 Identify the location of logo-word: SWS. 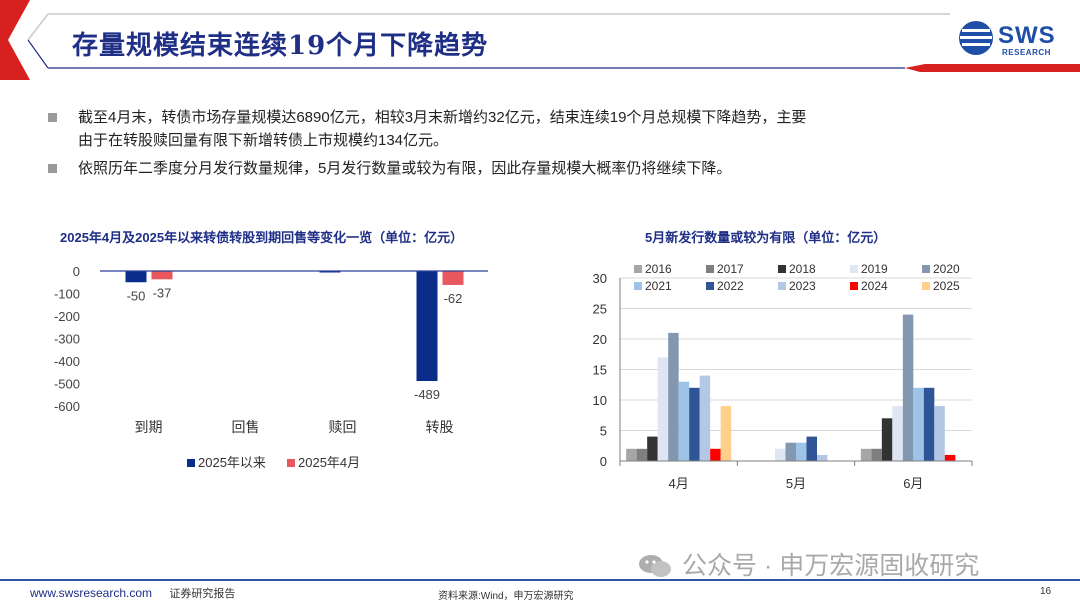
(1027, 35).